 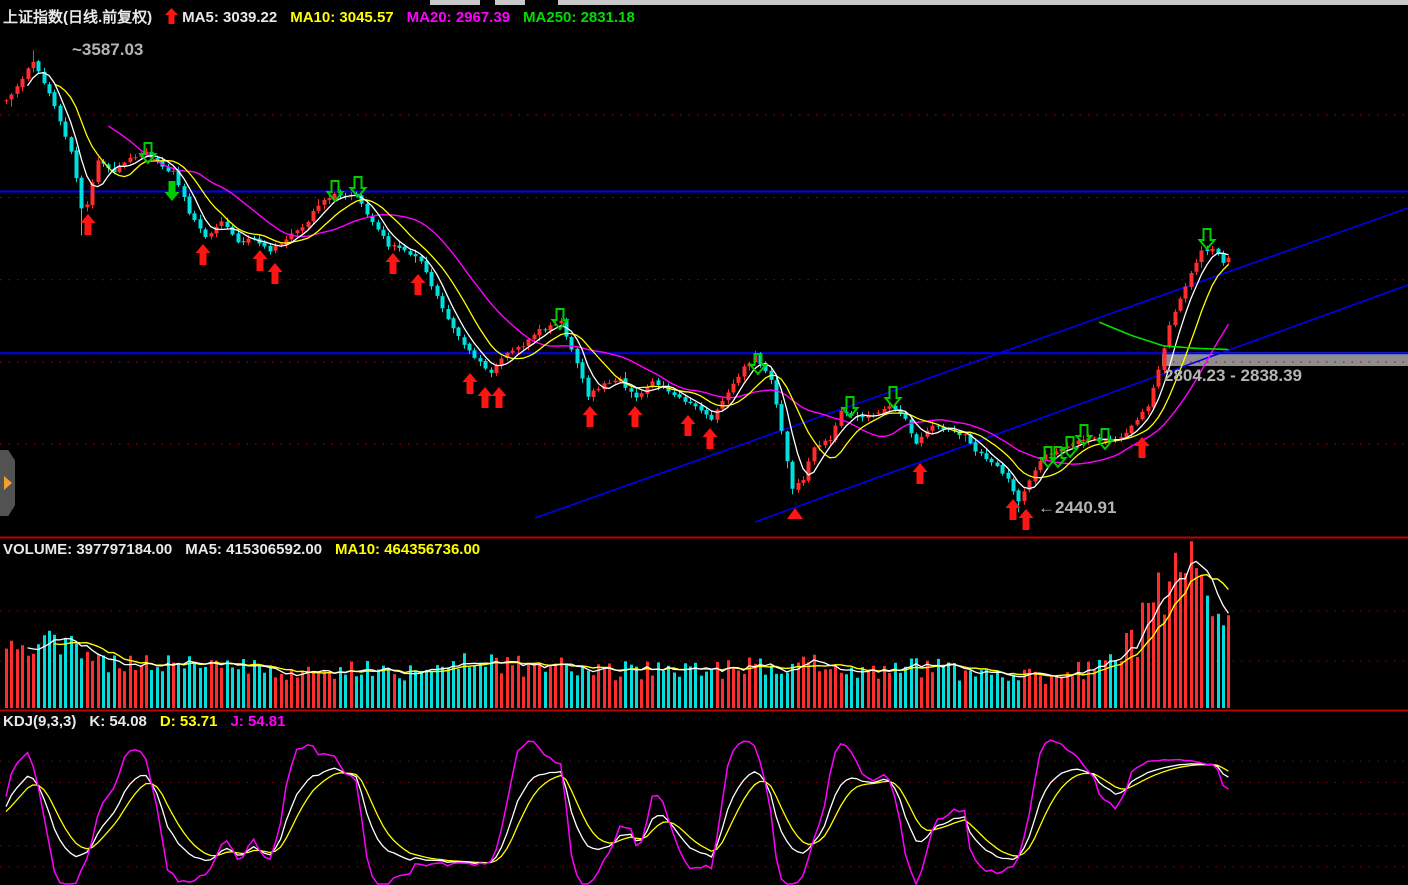 What do you see at coordinates (108, 49) in the screenshot?
I see `peak-price-label: ~3587.03` at bounding box center [108, 49].